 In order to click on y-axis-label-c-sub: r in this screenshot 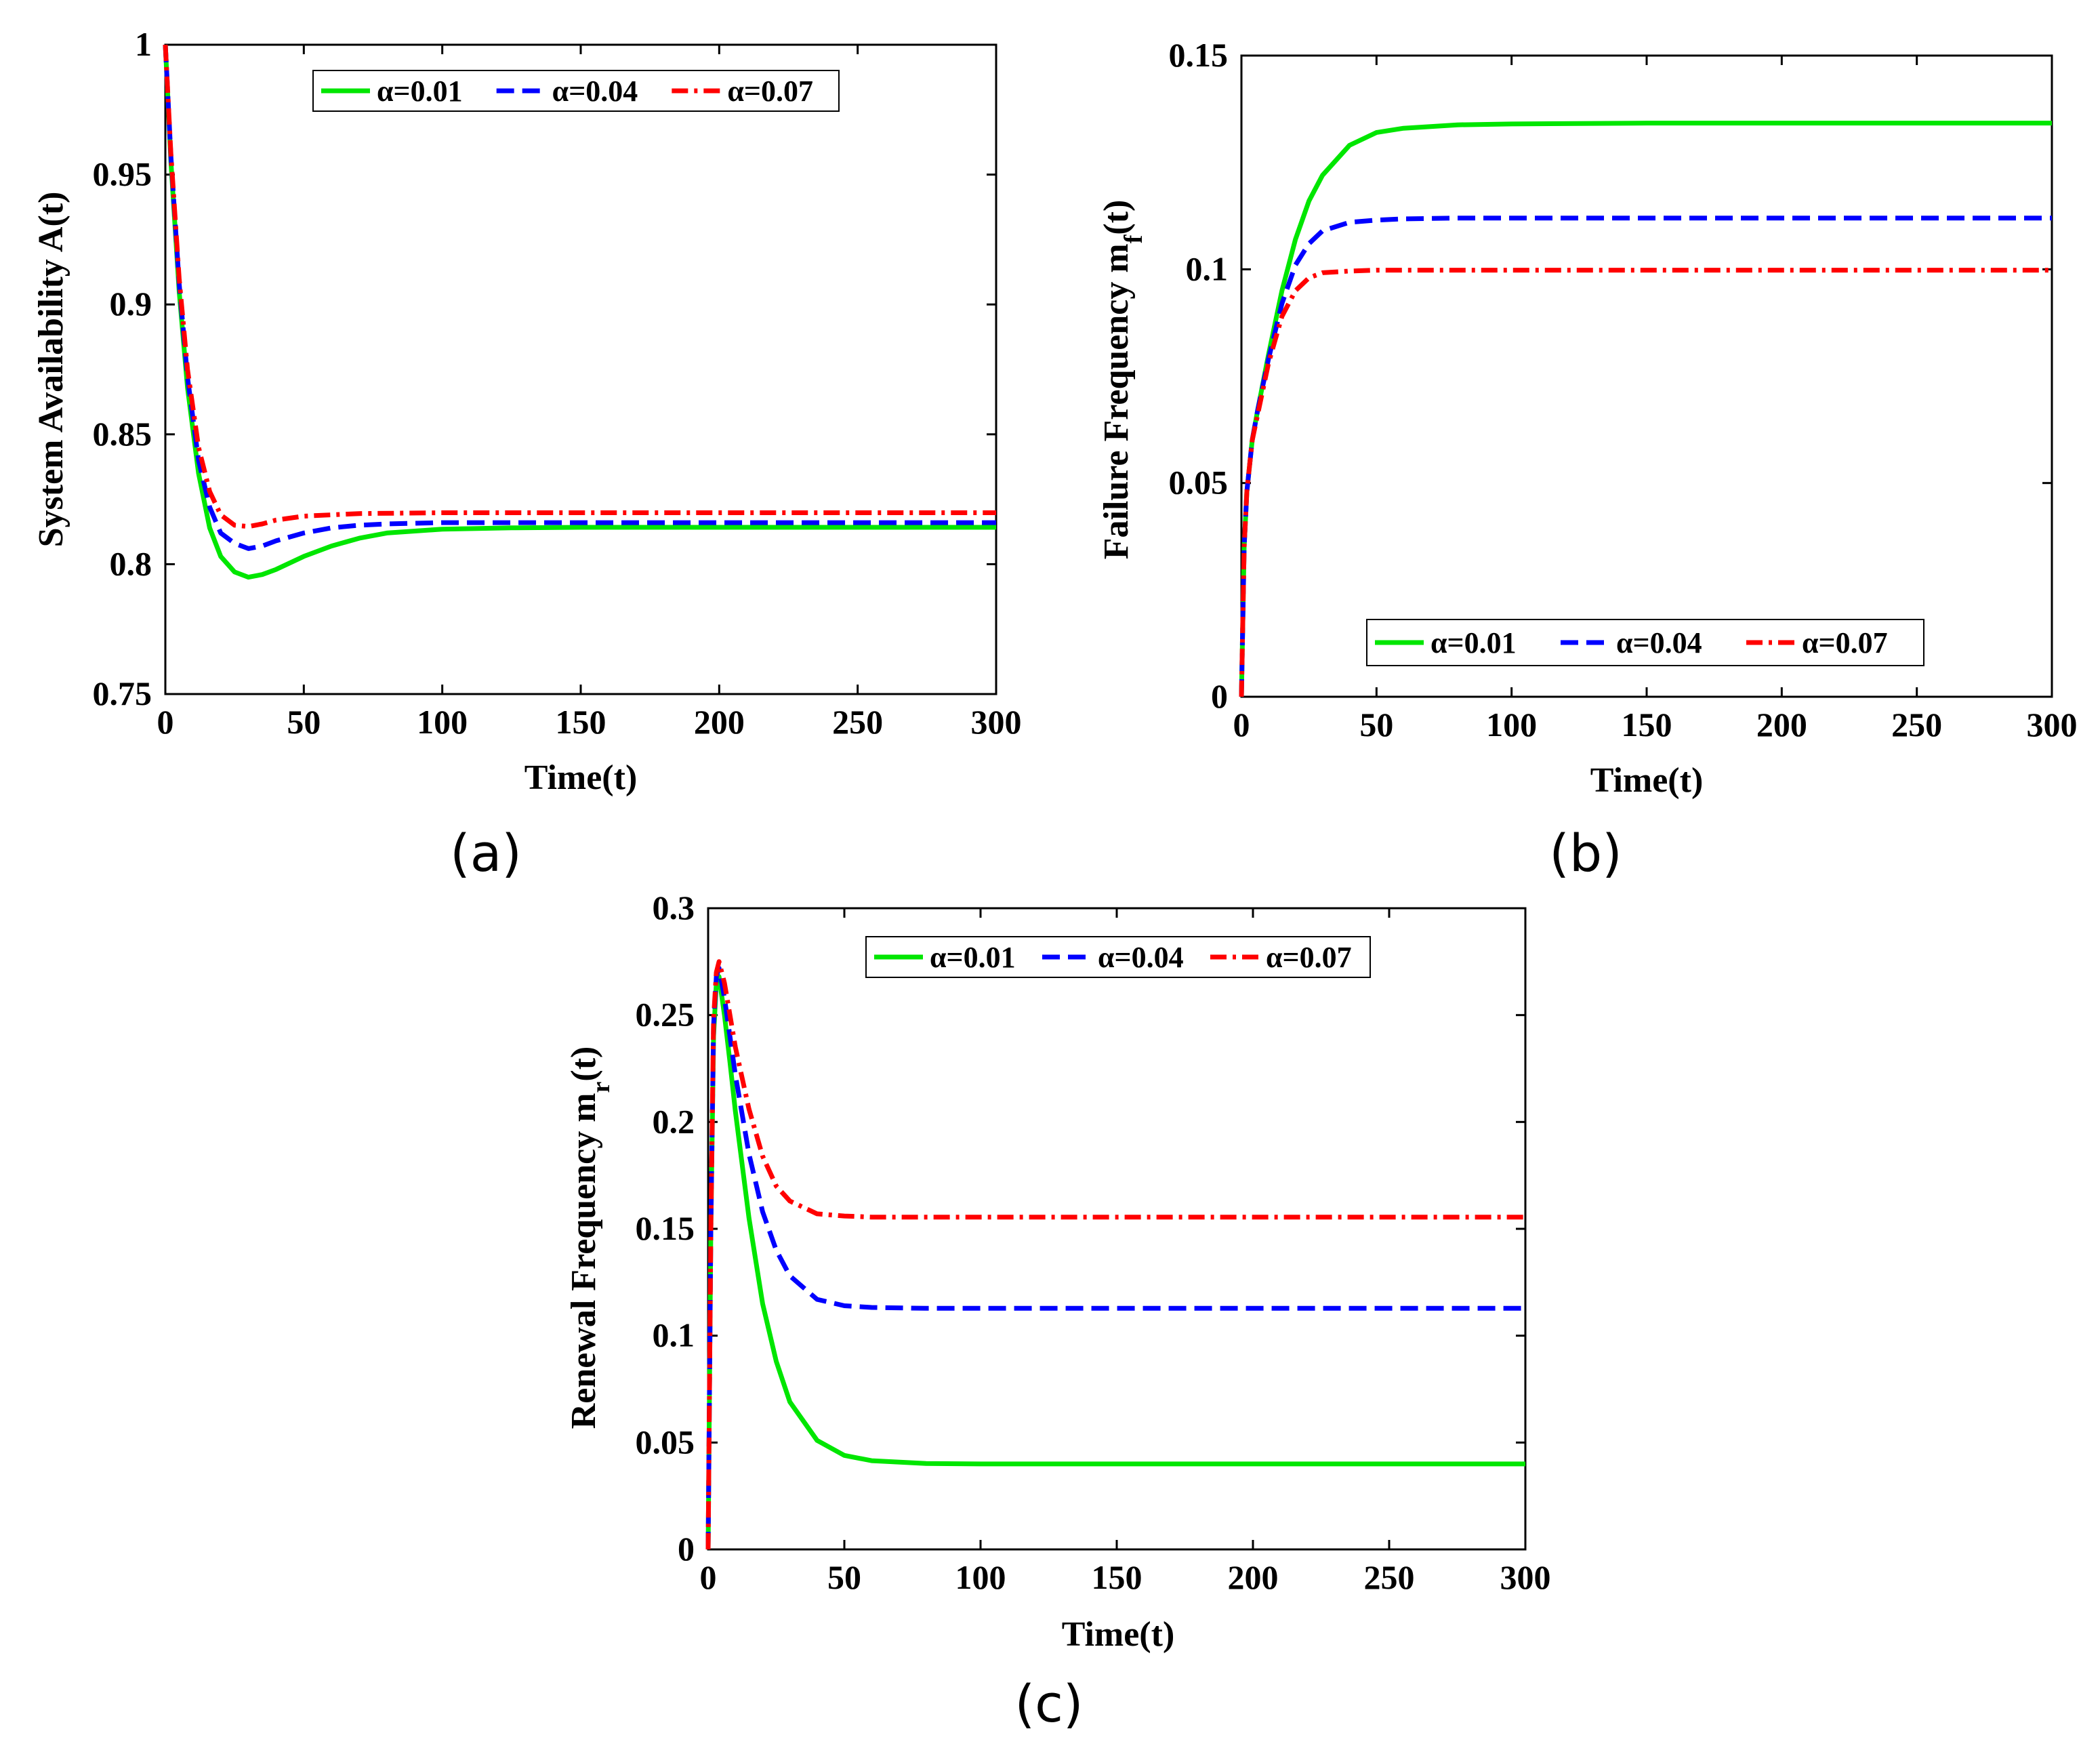, I will do `click(601, 1087)`.